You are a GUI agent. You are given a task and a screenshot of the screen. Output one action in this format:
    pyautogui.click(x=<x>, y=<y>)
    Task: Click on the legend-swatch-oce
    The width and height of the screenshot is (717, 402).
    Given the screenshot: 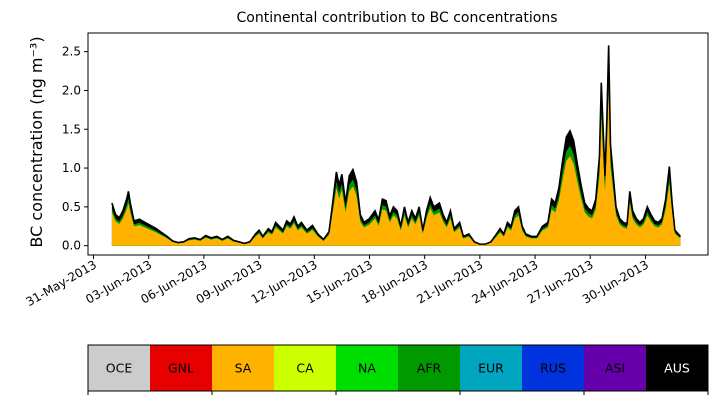 What is the action you would take?
    pyautogui.click(x=119, y=368)
    